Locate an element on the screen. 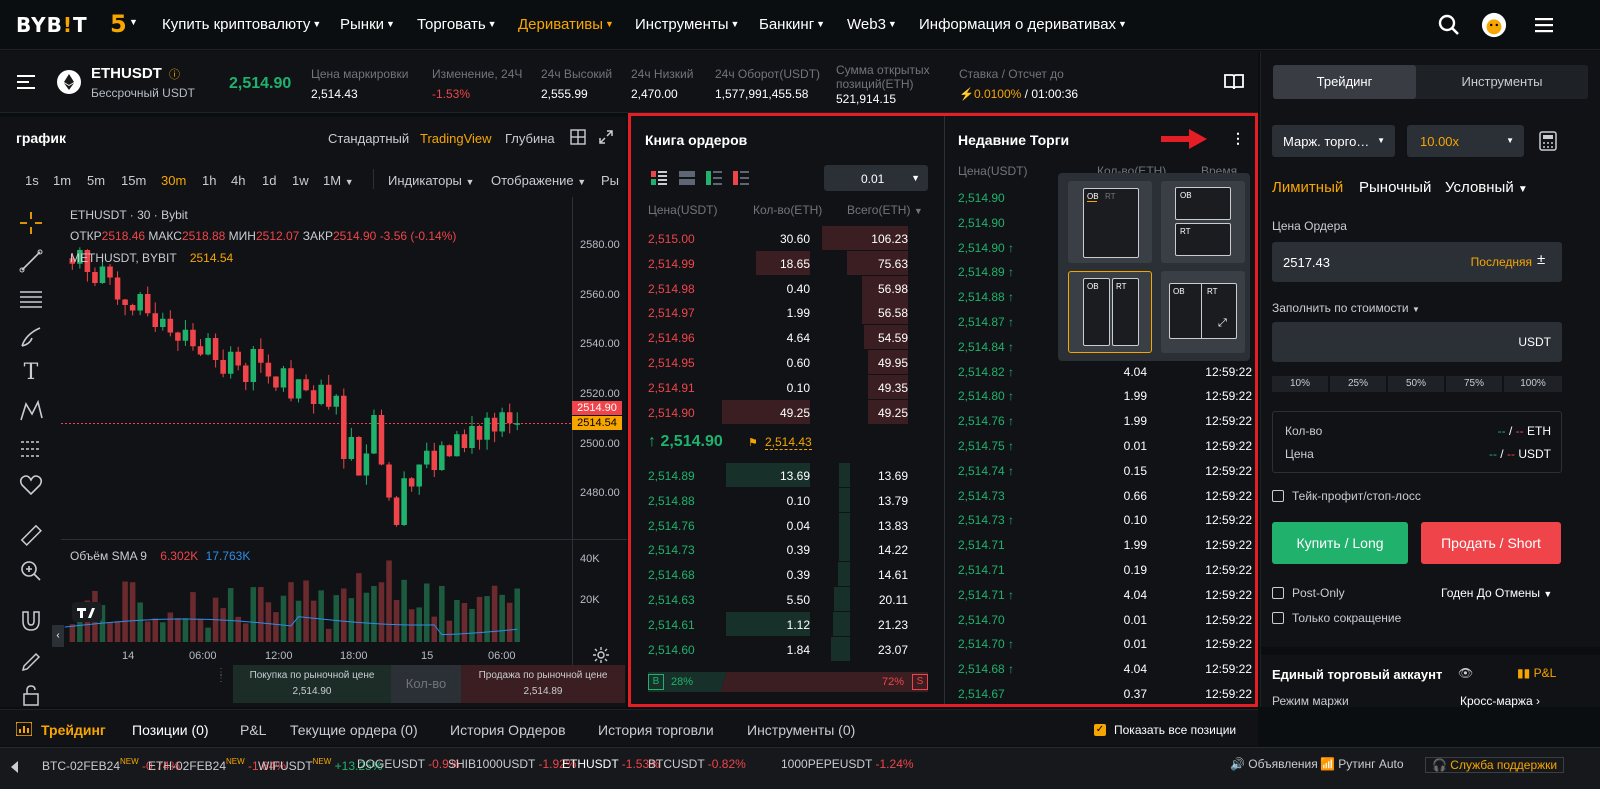  percent-100: 100% is located at coordinates (1533, 384).